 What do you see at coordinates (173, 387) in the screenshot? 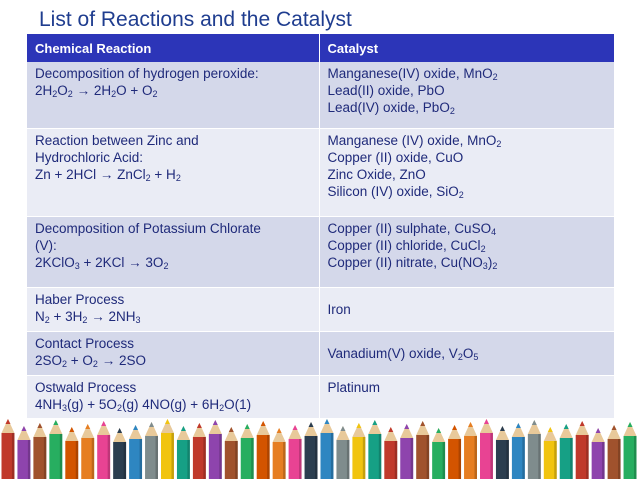
I see `reaction-line: Ostwald Process` at bounding box center [173, 387].